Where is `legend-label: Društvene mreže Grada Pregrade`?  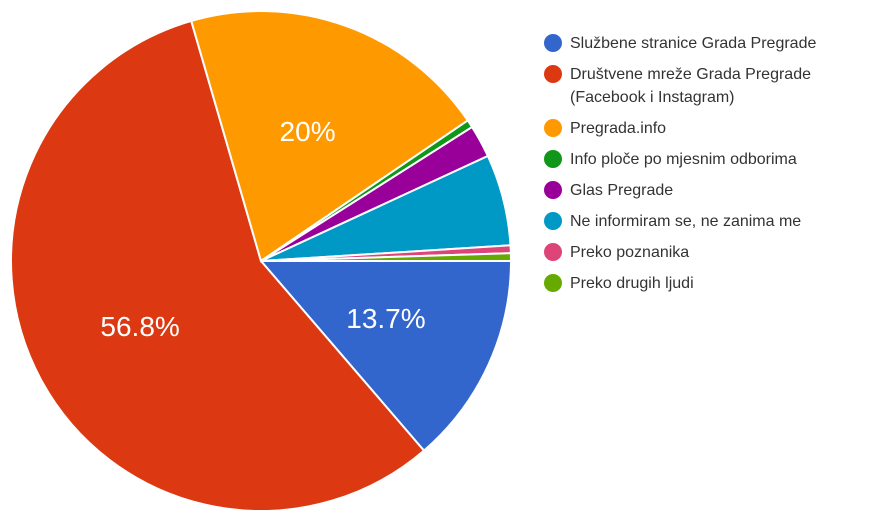 legend-label: Društvene mreže Grada Pregrade is located at coordinates (690, 74).